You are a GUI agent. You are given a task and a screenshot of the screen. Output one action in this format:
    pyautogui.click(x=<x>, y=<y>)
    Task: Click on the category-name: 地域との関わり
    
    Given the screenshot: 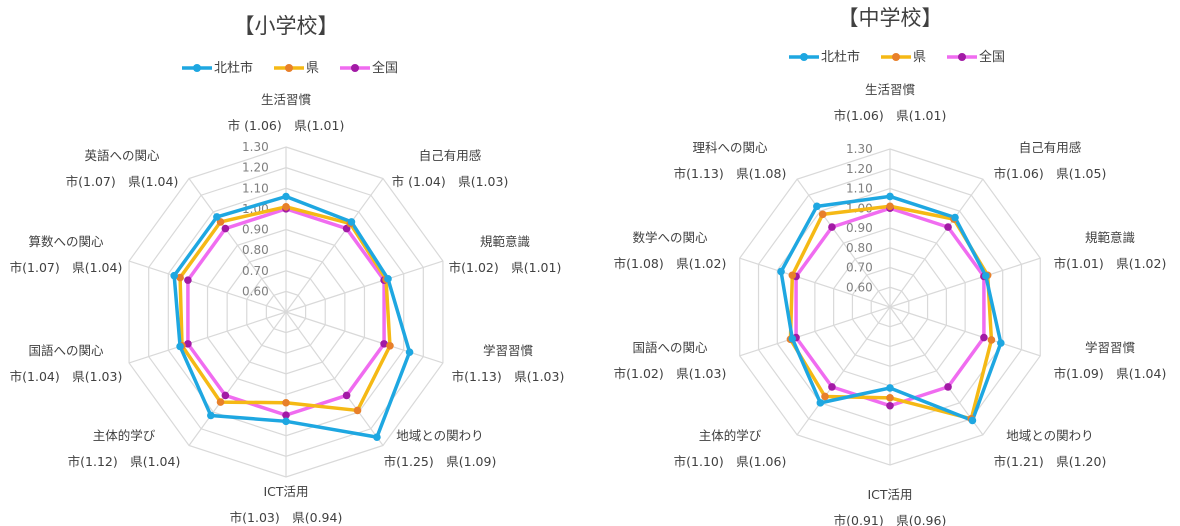 What is the action you would take?
    pyautogui.click(x=1049, y=435)
    